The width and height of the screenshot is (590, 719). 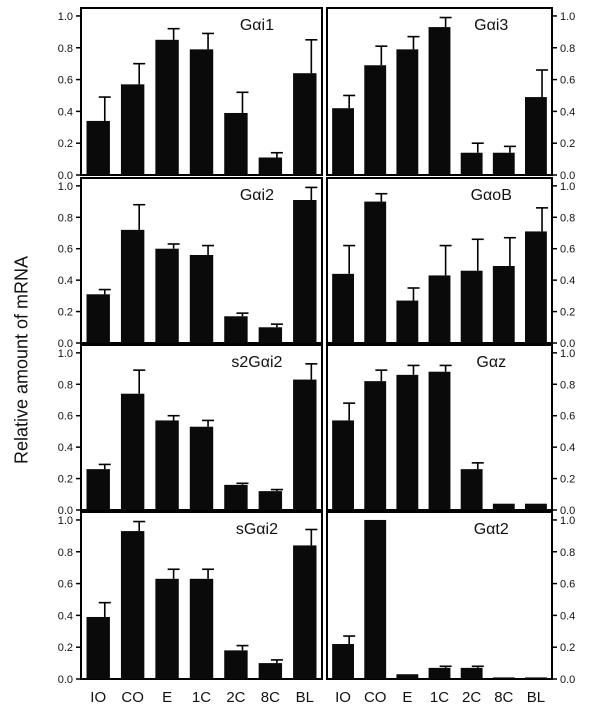 What do you see at coordinates (450, 608) in the screenshot?
I see `panel-8: 0.0 0.2 0.4 0.6 0.8 1.0 Gαt2 IO CO E 1C 2C 8C BL` at bounding box center [450, 608].